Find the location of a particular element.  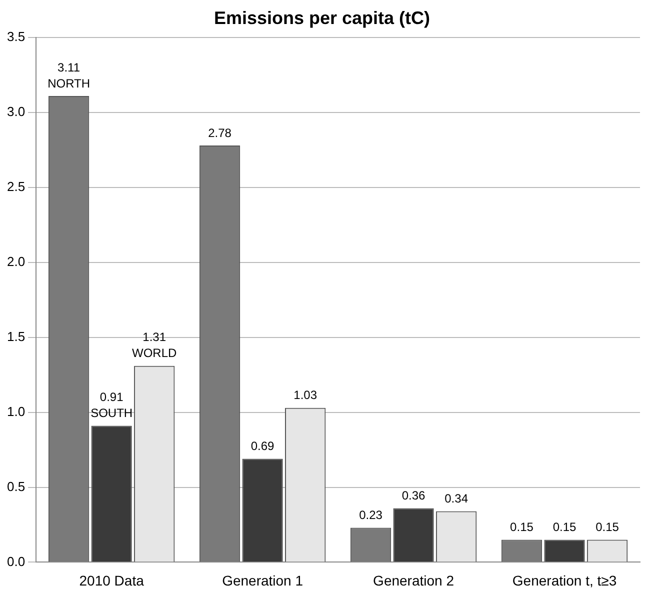

y-tick-label: 1.5 is located at coordinates (16, 336).